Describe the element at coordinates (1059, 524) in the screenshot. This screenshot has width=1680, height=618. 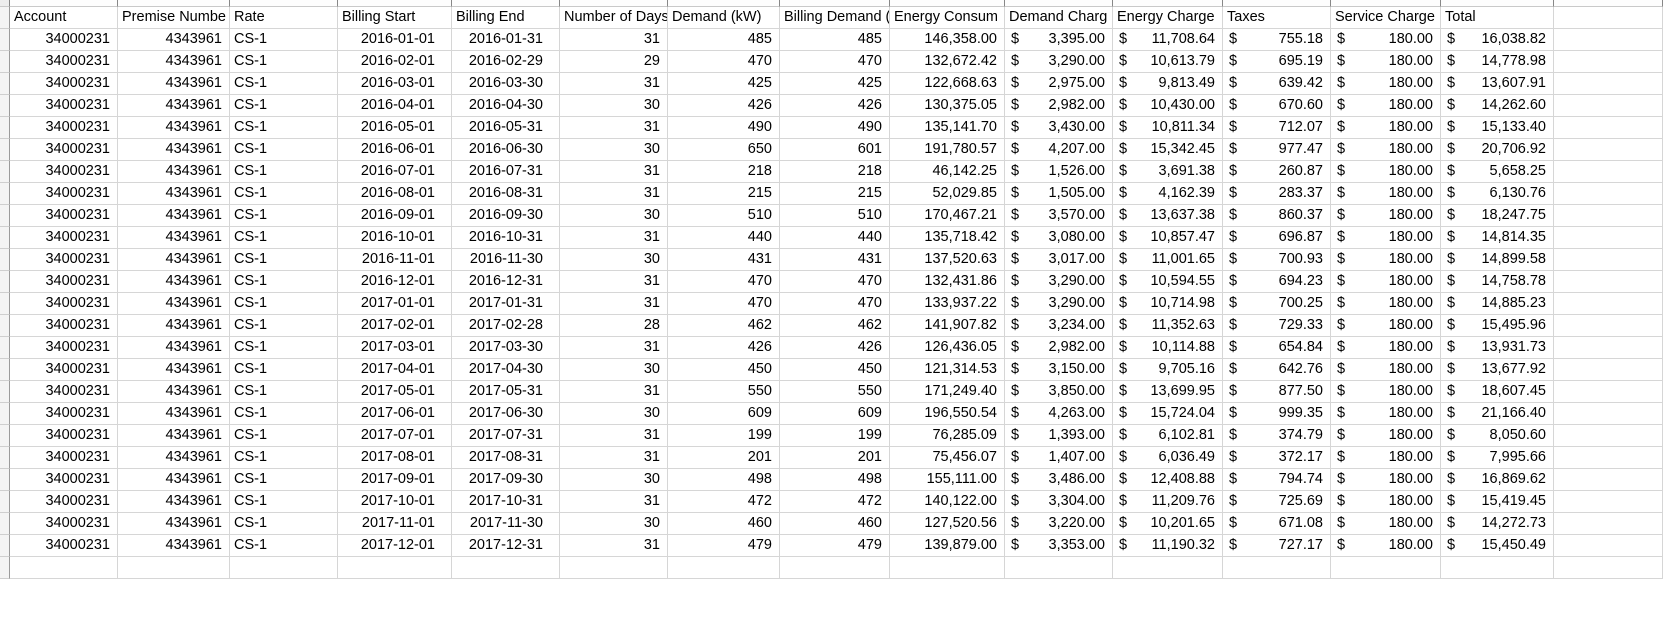
I see `cell-demand_charge: $3,220.00` at that location.